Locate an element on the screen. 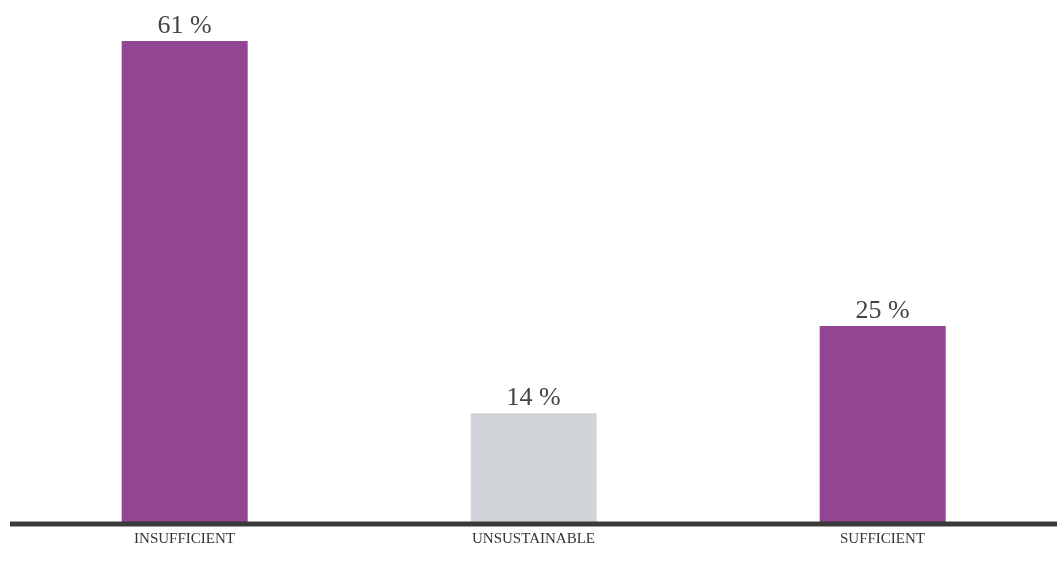  data-label: 25 % is located at coordinates (882, 310).